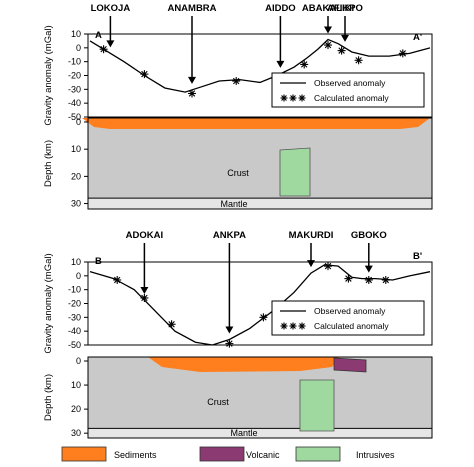 The image size is (474, 467). What do you see at coordinates (48, 397) in the screenshot?
I see `depth-axis-label: Depth (km)` at bounding box center [48, 397].